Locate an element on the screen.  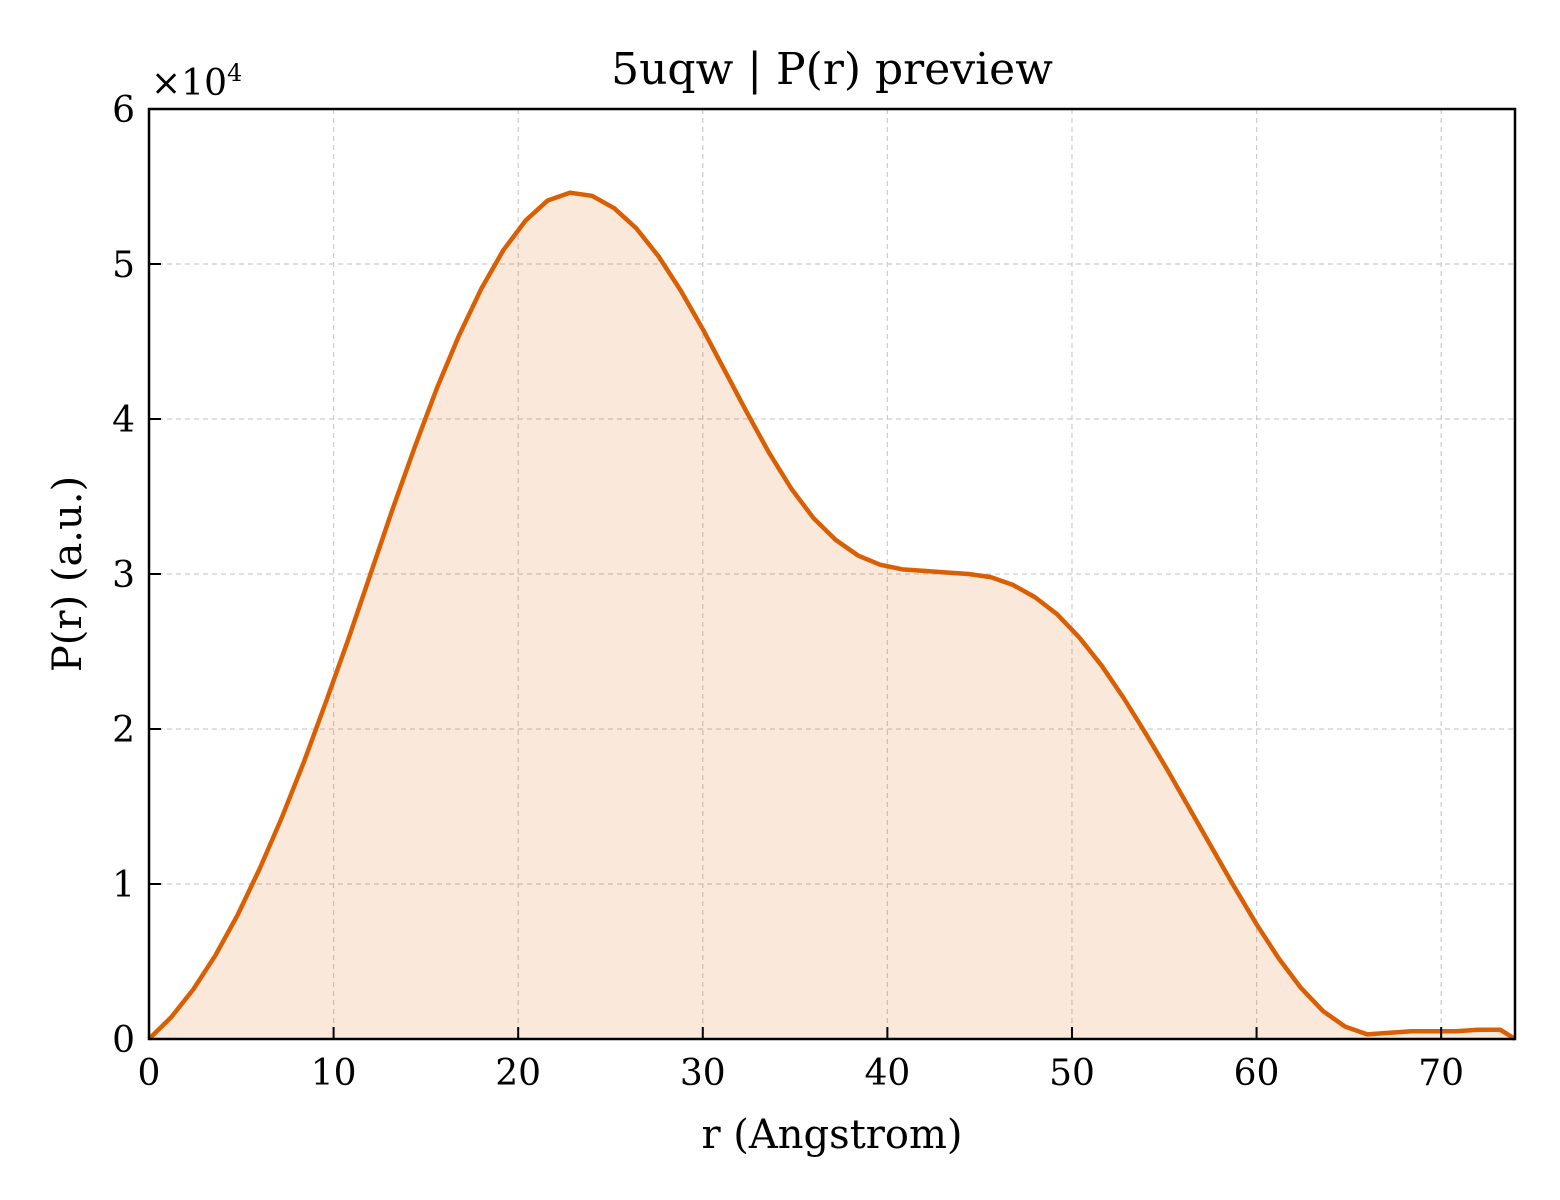
y-tick-label: 1 is located at coordinates (123, 885).